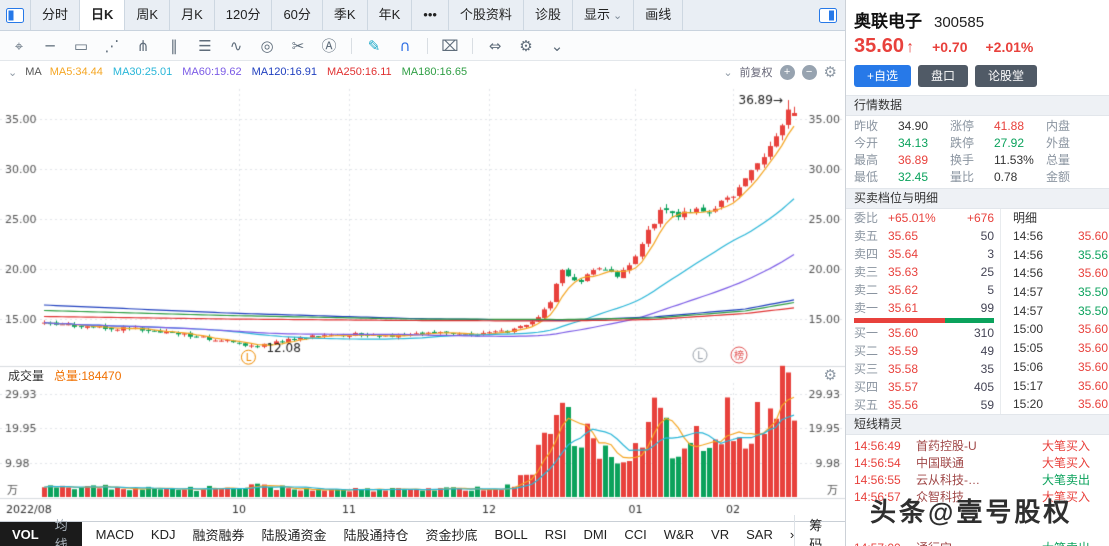 The image size is (1109, 546). I want to click on add-watchlist-button: +自选, so click(883, 76).